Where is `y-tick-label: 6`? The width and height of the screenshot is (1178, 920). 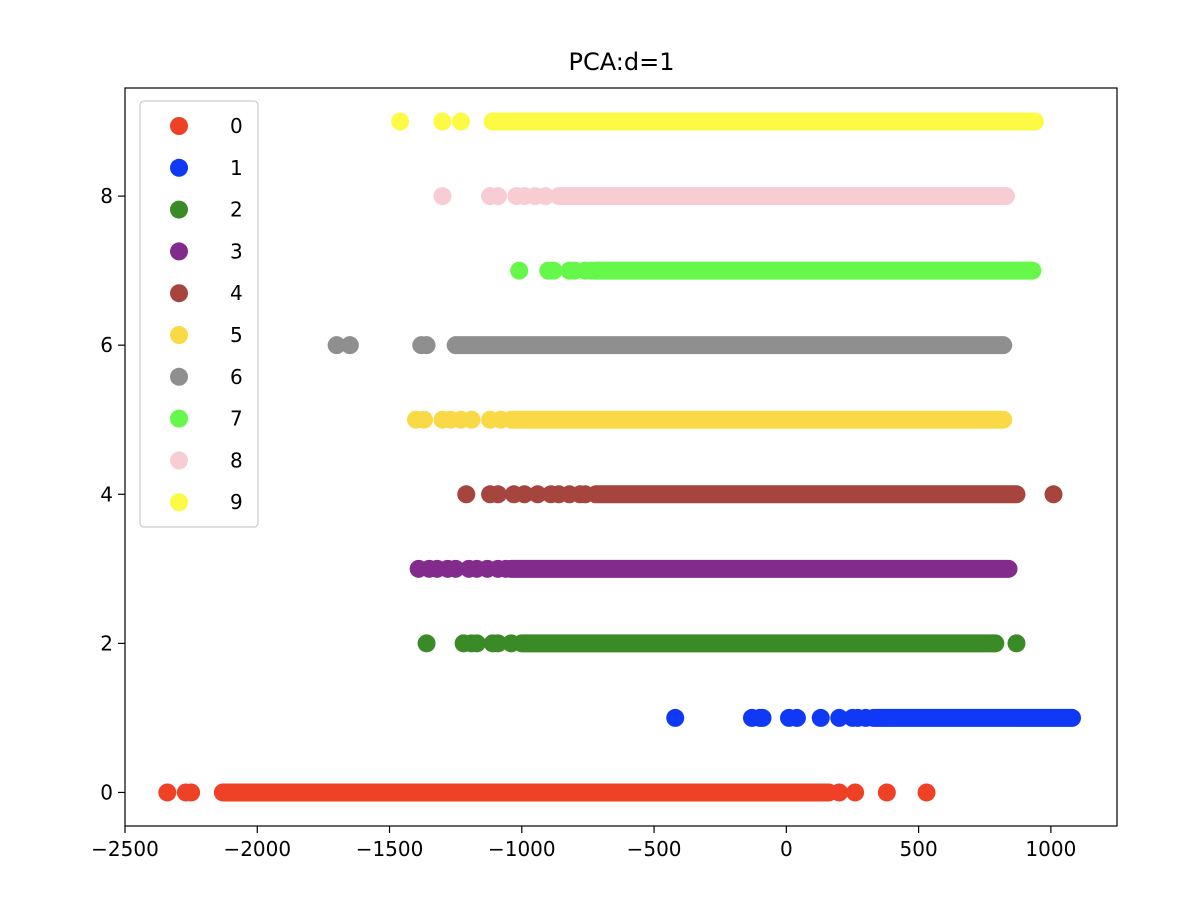 y-tick-label: 6 is located at coordinates (106, 345).